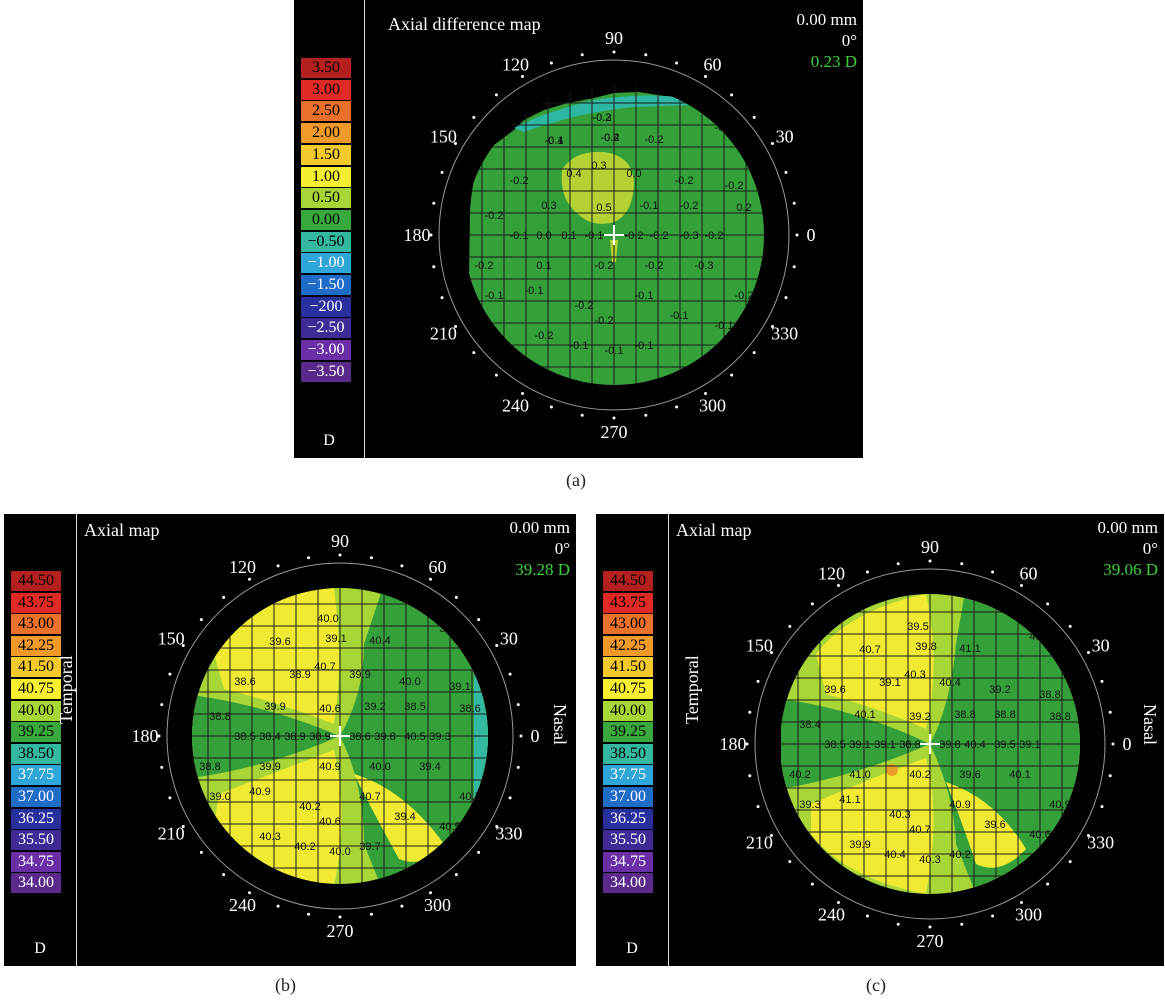 This screenshot has height=1006, width=1165. What do you see at coordinates (743, 208) in the screenshot?
I see `map-value: 0.2` at bounding box center [743, 208].